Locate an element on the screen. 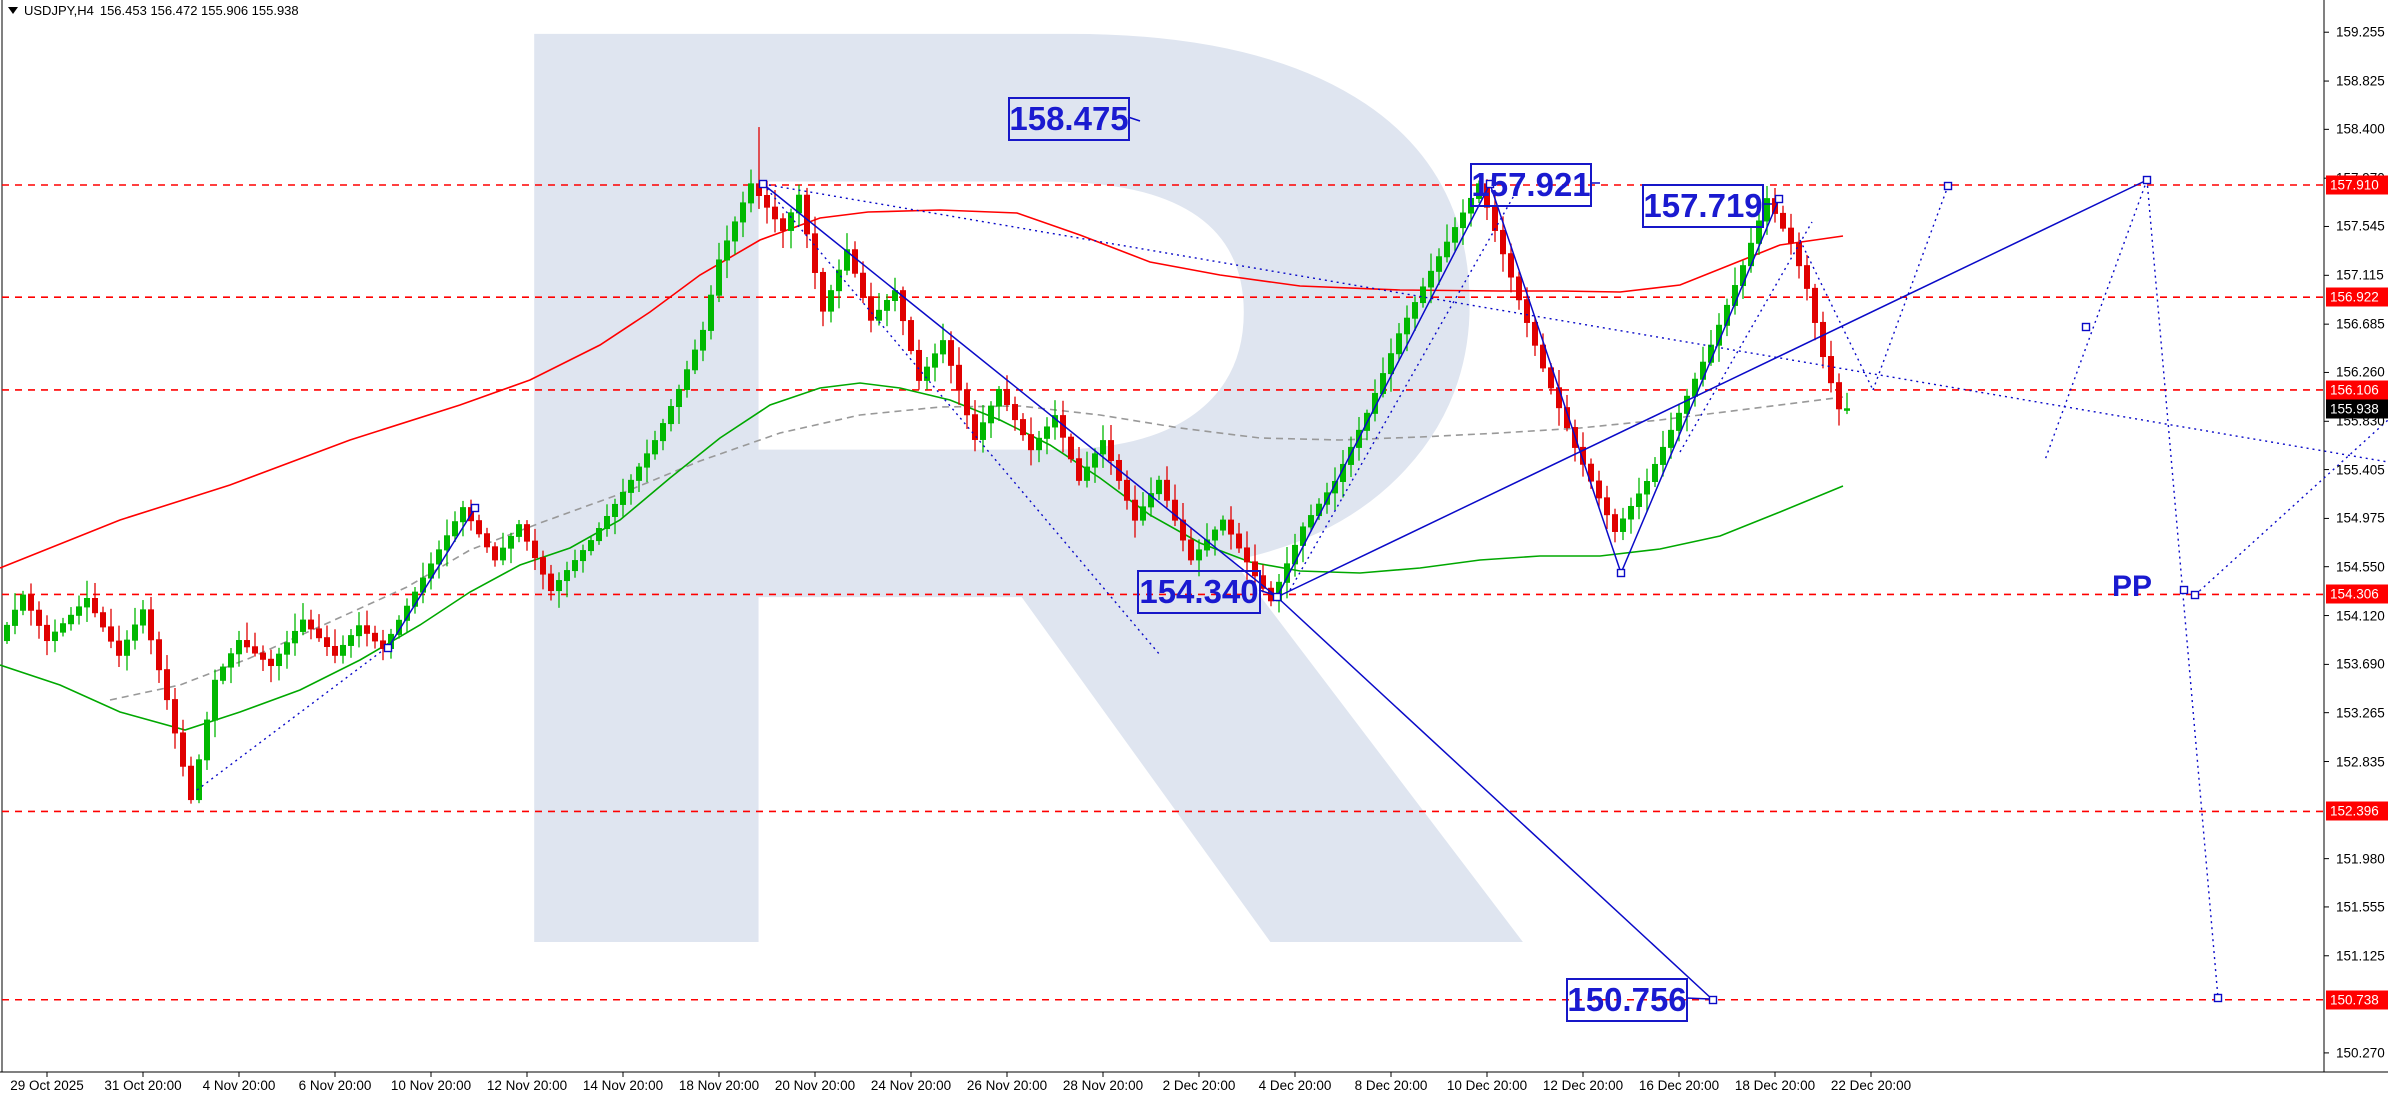  price-tick-label: 154.975 is located at coordinates (2360, 518).